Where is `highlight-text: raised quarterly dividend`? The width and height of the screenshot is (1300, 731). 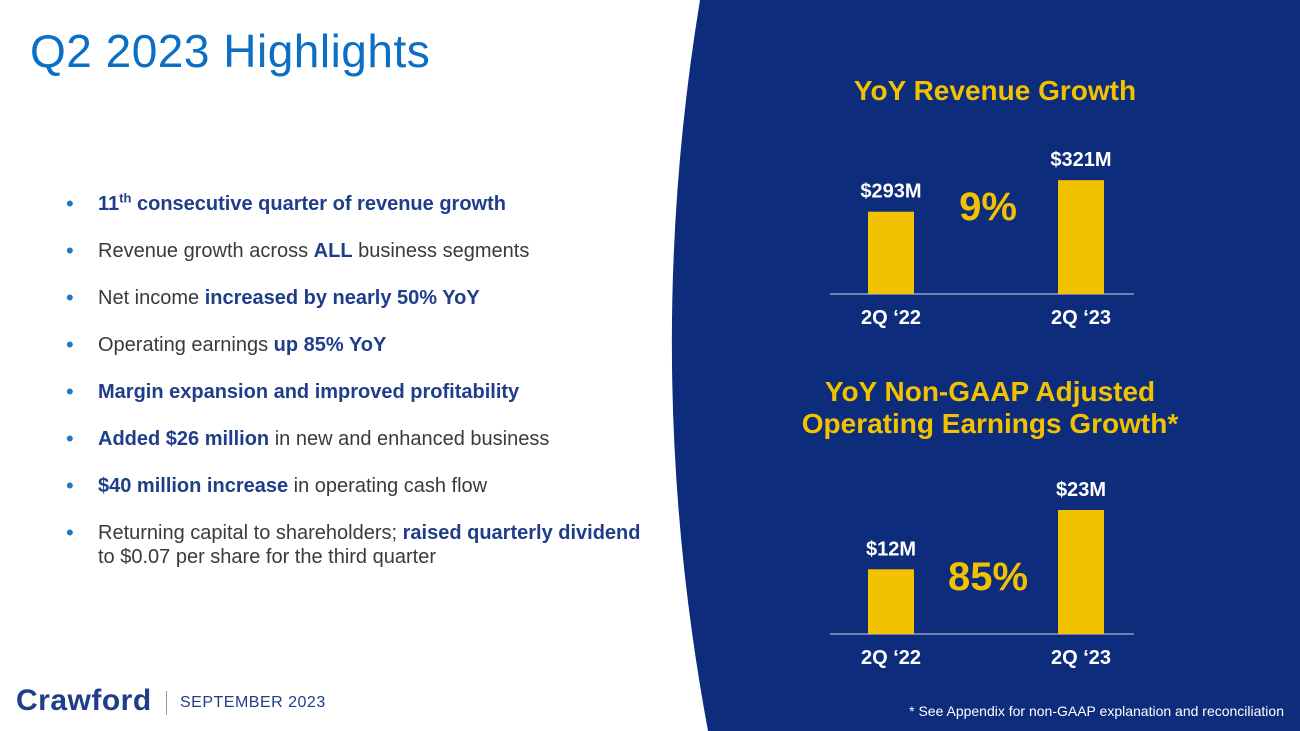
highlight-text: raised quarterly dividend is located at coordinates (521, 533).